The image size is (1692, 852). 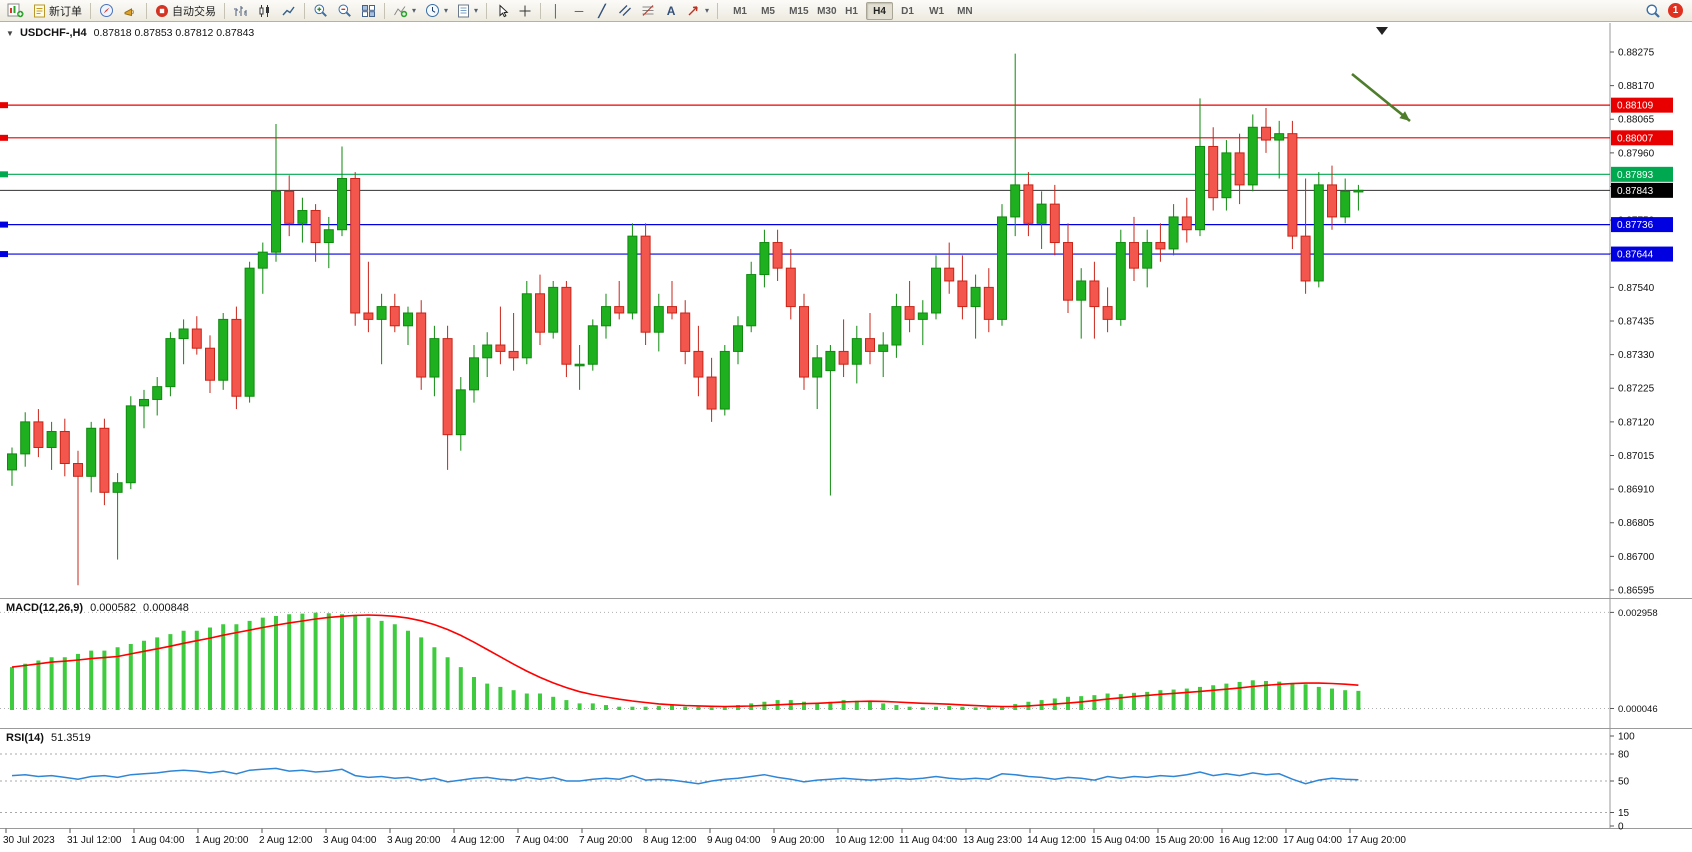 What do you see at coordinates (671, 11) in the screenshot?
I see `text-button: A` at bounding box center [671, 11].